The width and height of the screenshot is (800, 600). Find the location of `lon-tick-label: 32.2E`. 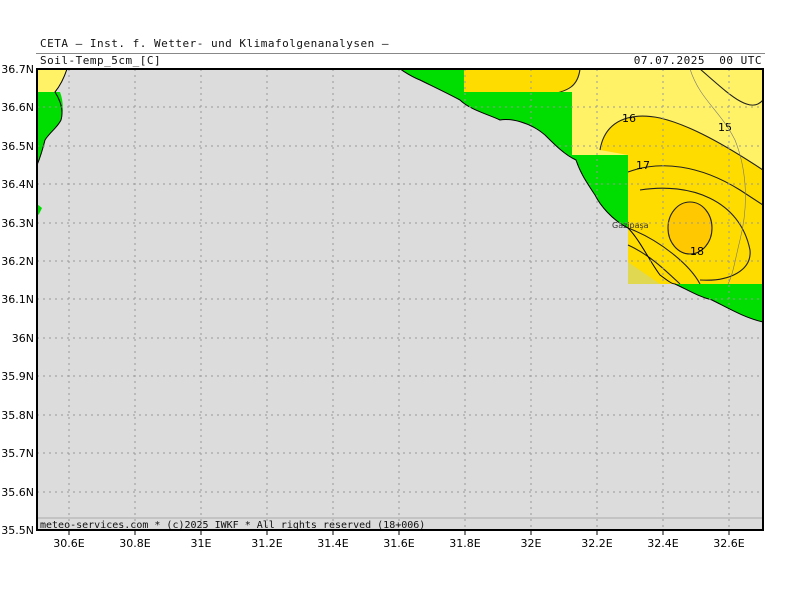

lon-tick-label: 32.2E is located at coordinates (596, 543).